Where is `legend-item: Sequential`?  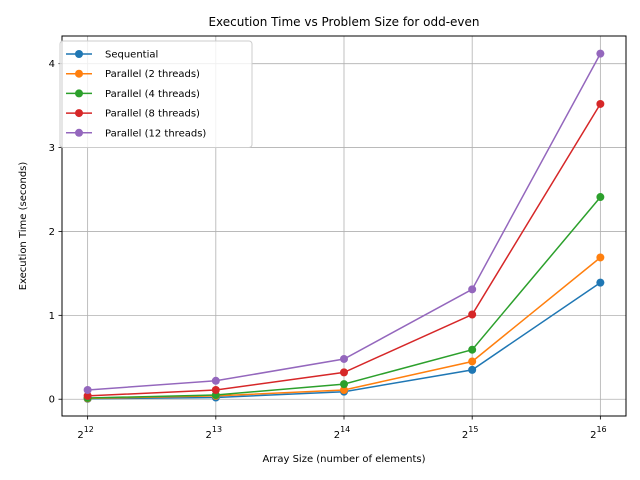 legend-item: Sequential is located at coordinates (112, 55).